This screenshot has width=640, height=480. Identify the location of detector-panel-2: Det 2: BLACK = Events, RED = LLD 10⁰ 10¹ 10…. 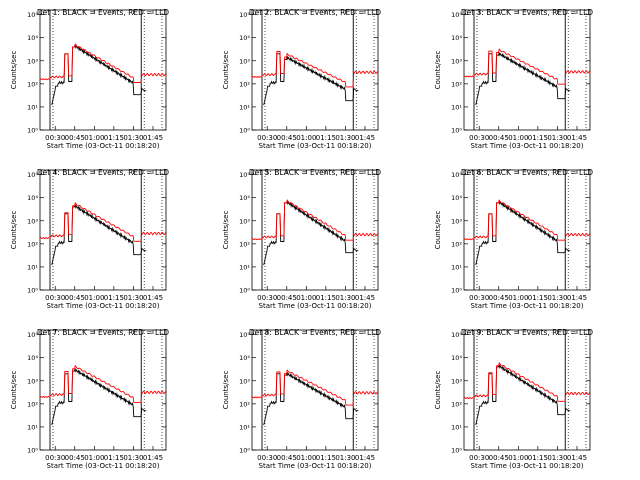
(301, 79).